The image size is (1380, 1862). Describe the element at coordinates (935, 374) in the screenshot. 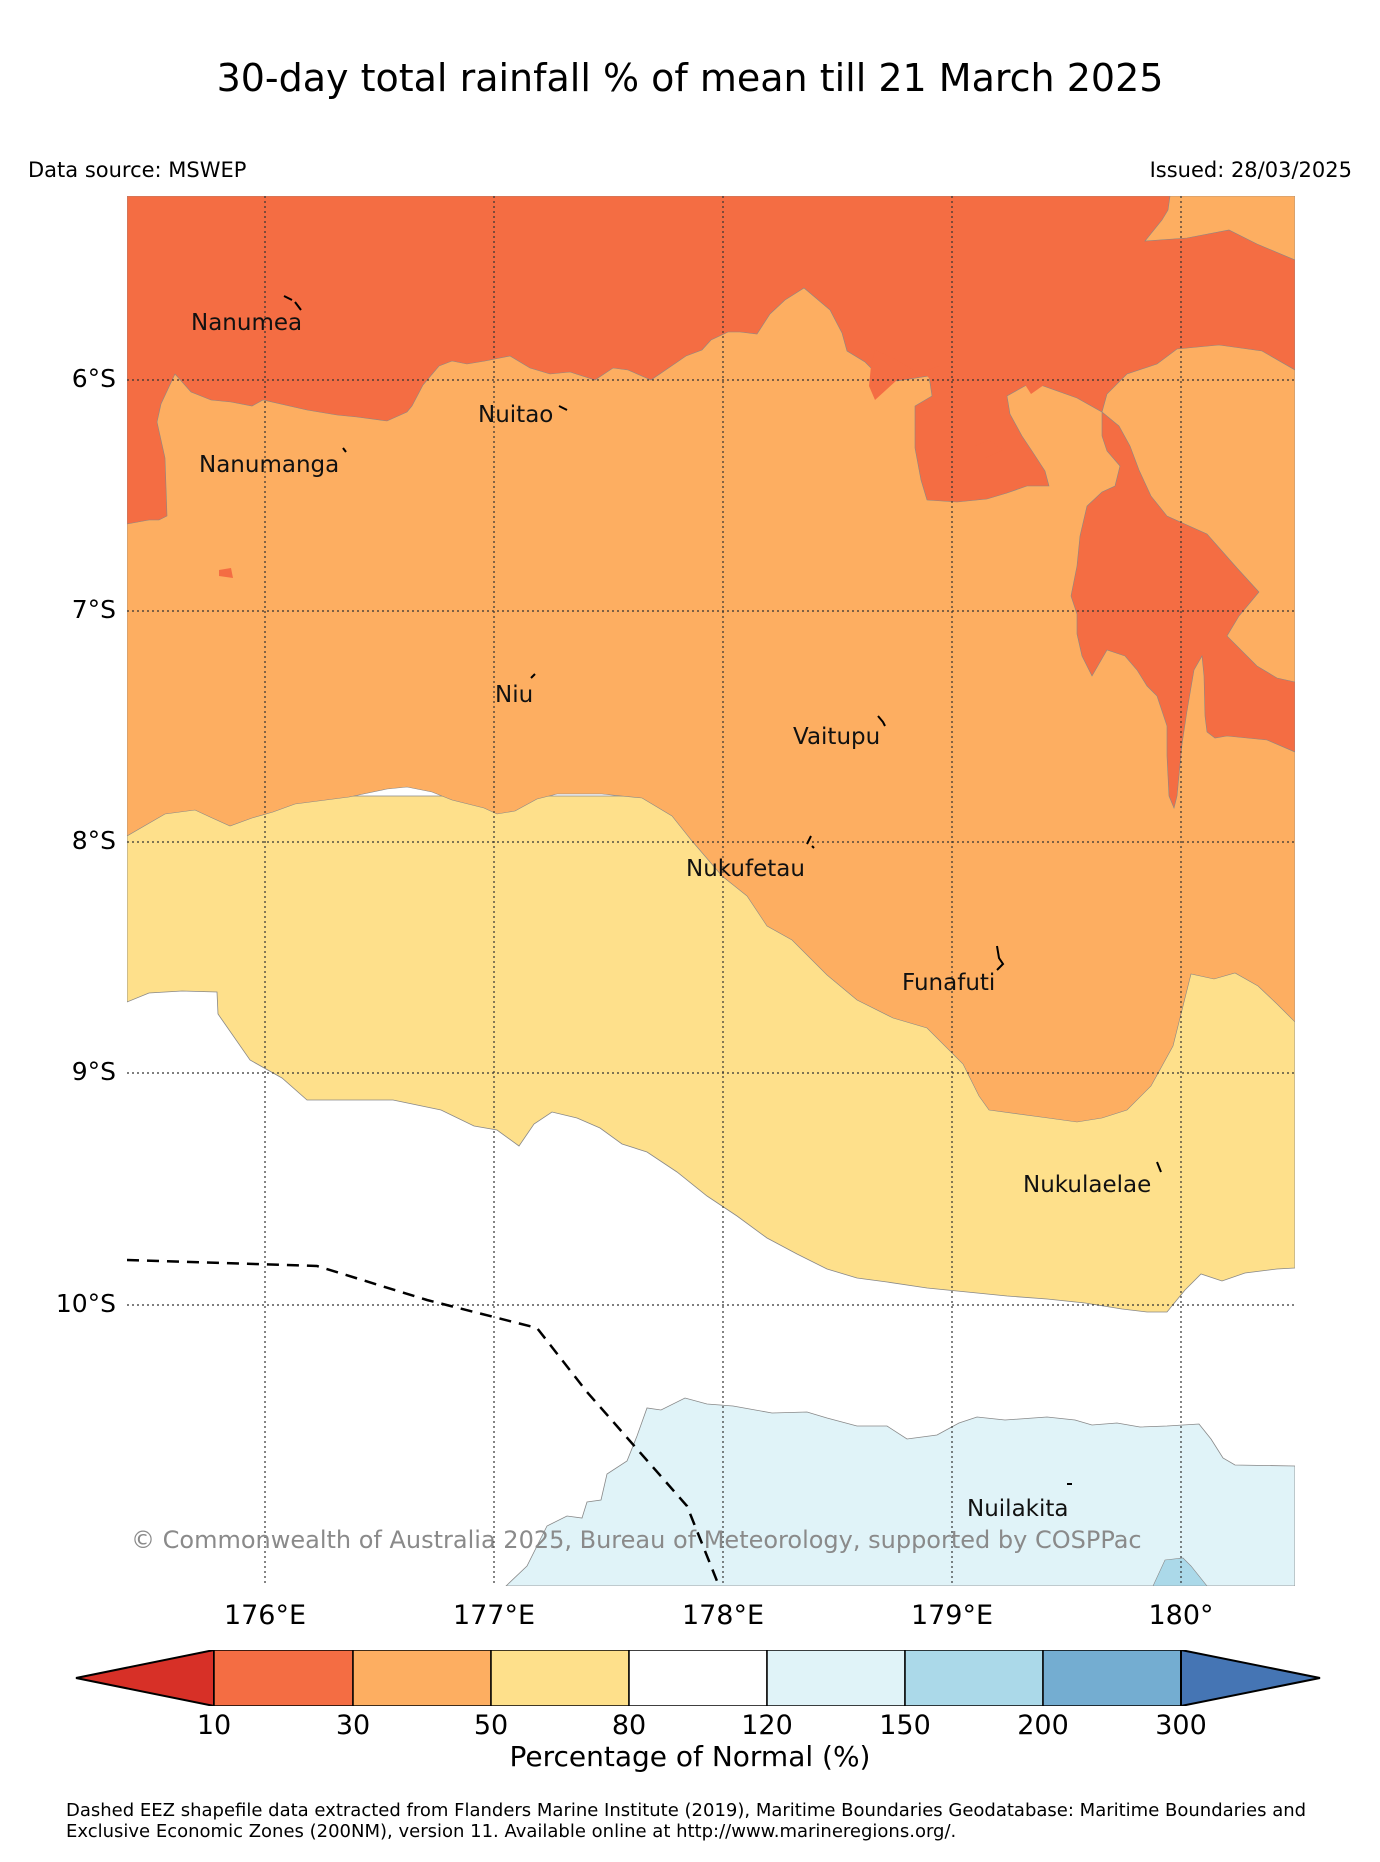

I see `band-10-30-patch-b` at that location.